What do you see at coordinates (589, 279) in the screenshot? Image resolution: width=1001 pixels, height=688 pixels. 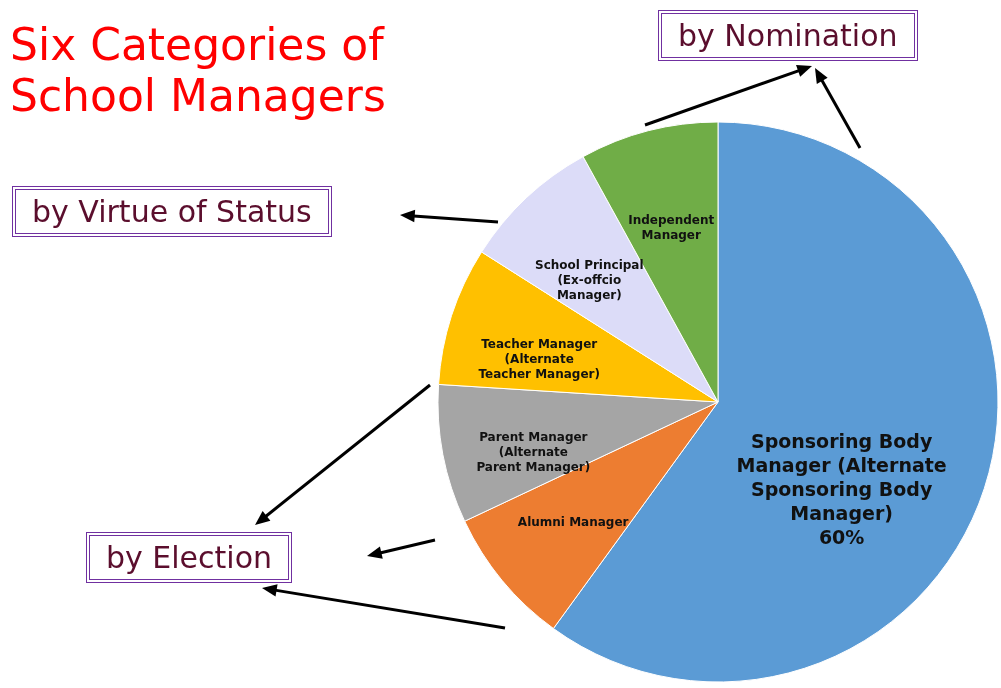 I see `slice-label: School Principal (Ex-offcio Manager)` at bounding box center [589, 279].